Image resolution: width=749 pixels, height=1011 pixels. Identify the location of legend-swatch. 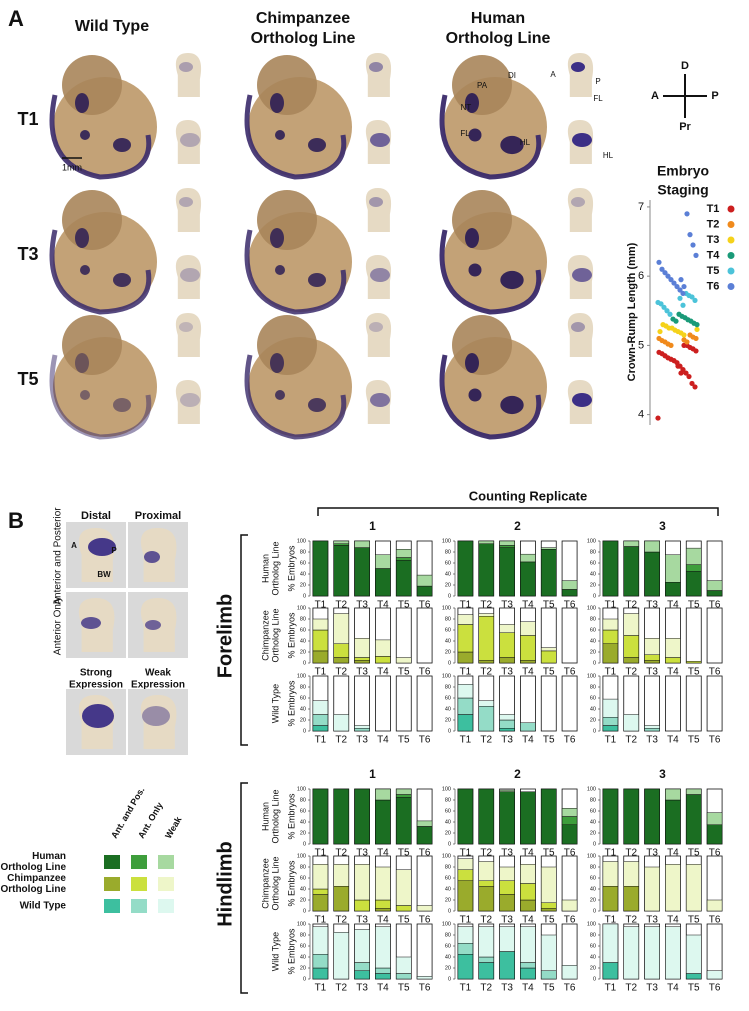
(112, 906).